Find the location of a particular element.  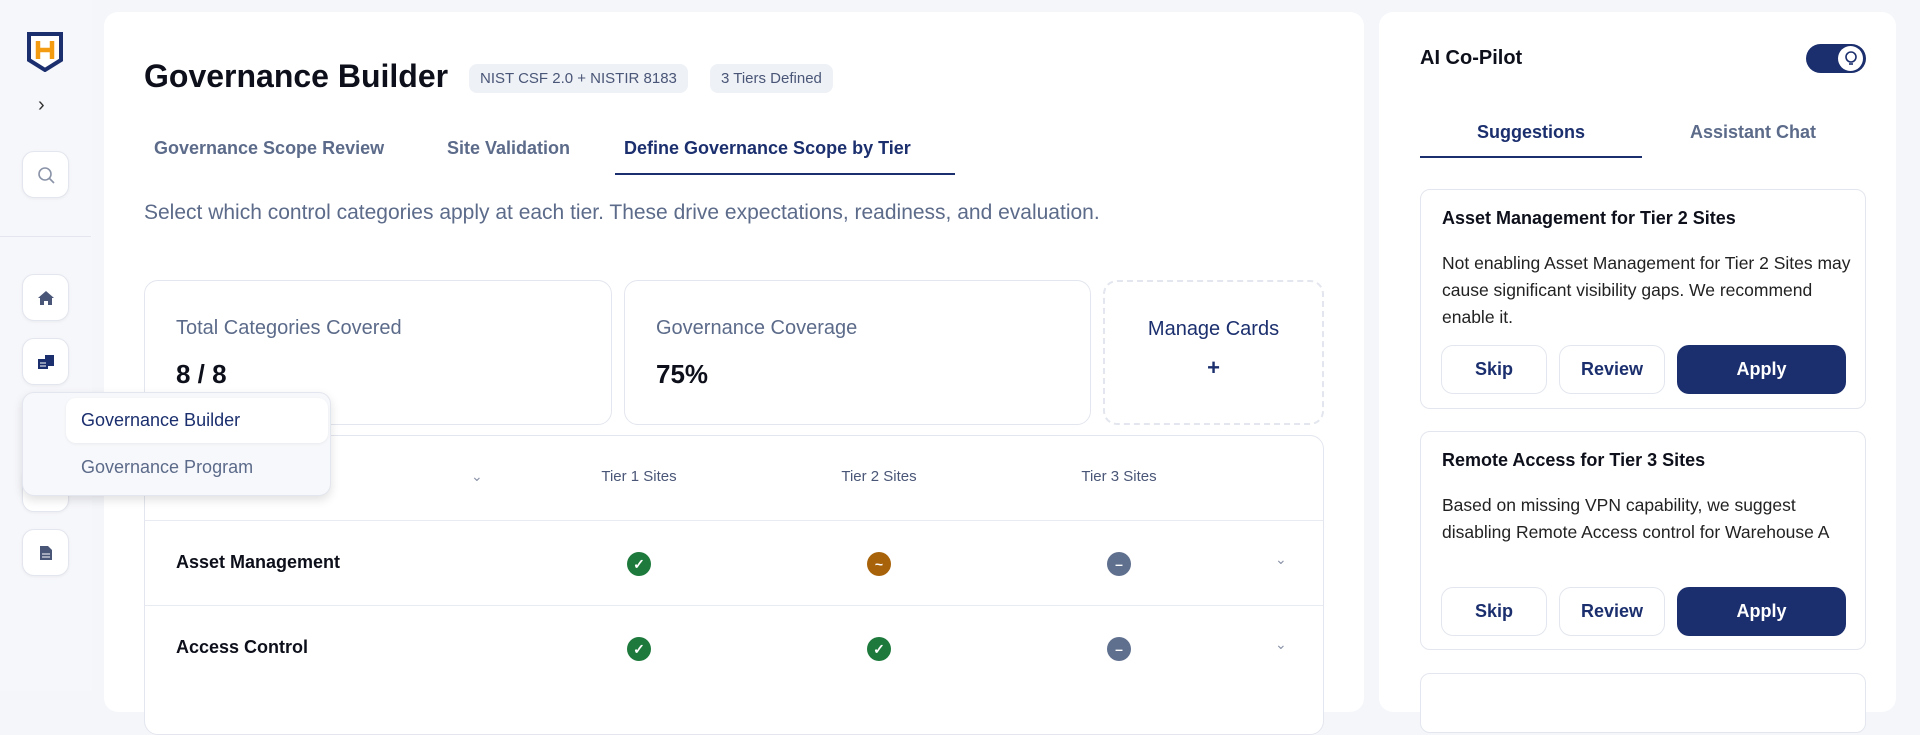

tab-site-validation: Site Validation is located at coordinates (509, 148).